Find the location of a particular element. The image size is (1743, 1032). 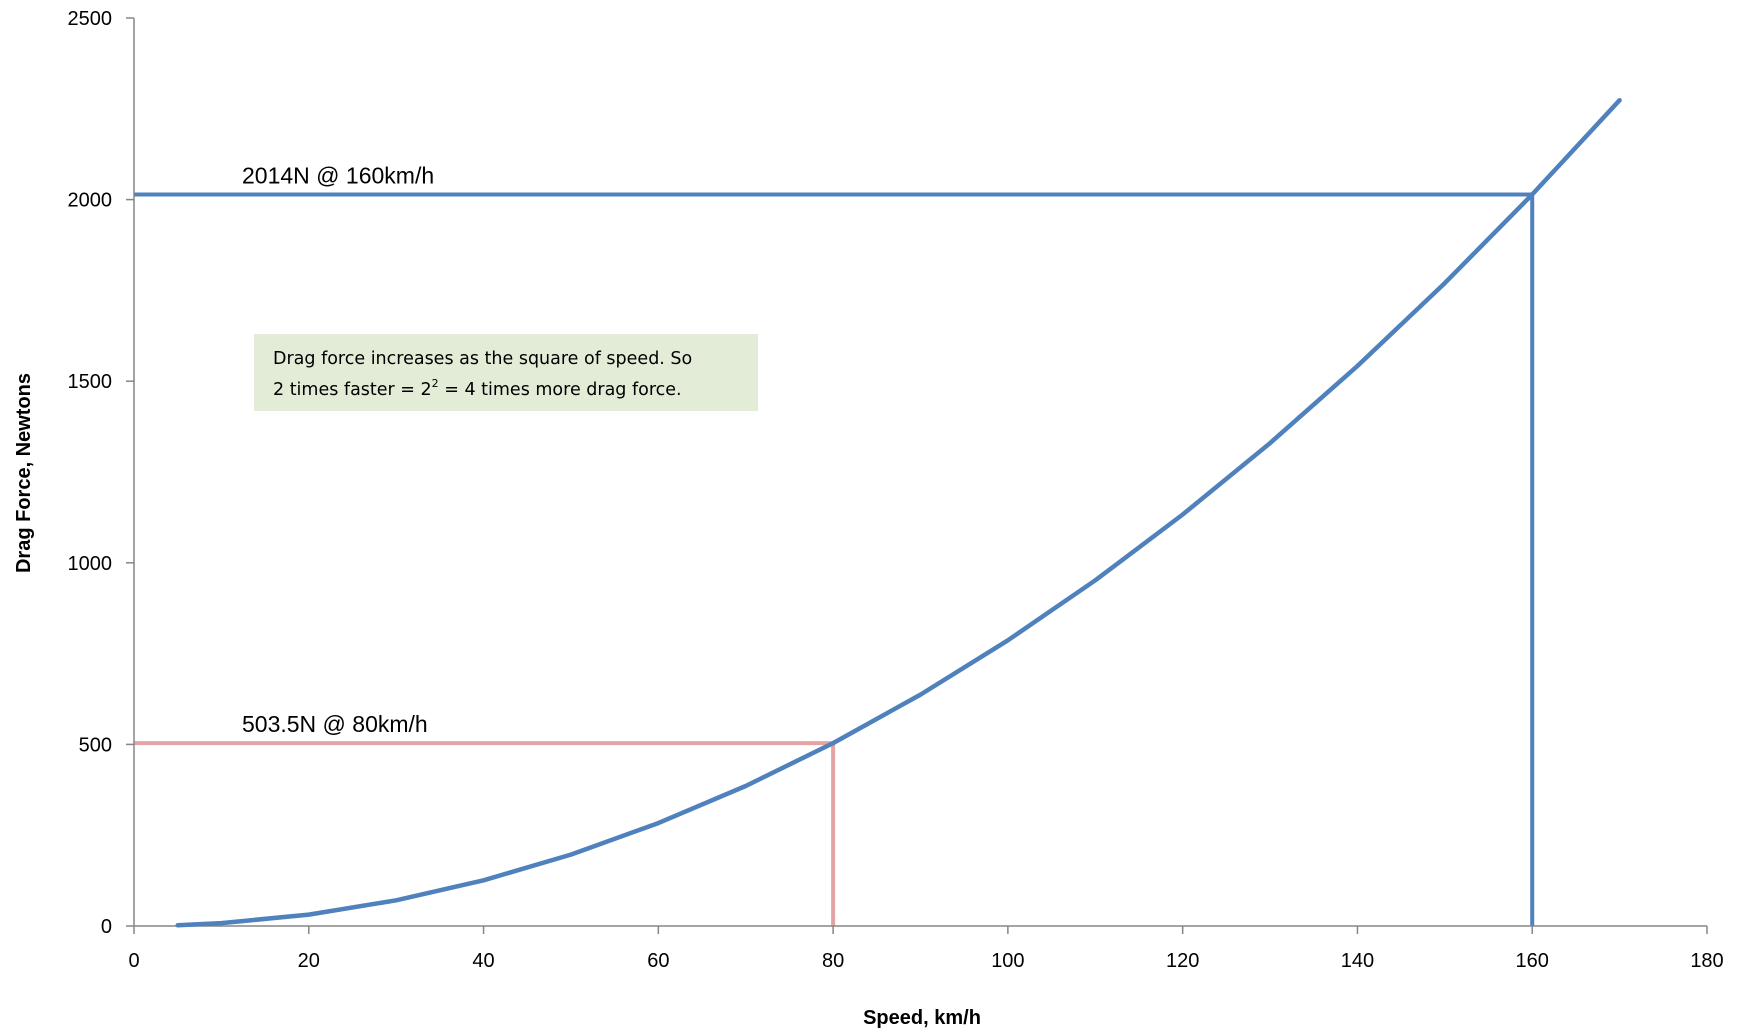

x-axis-title: Speed, km/h is located at coordinates (922, 1018).